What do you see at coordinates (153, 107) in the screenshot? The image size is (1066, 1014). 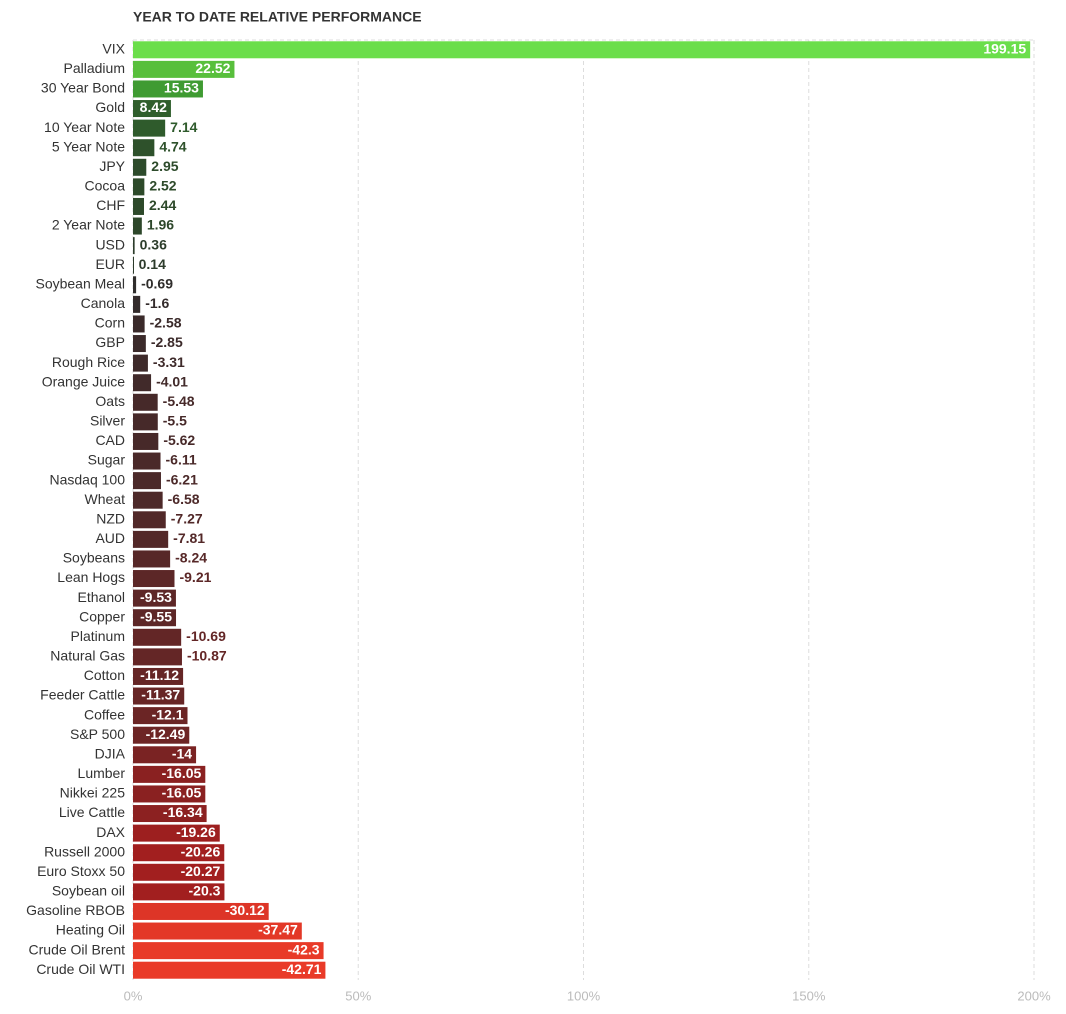 I see `value-label: 8.42` at bounding box center [153, 107].